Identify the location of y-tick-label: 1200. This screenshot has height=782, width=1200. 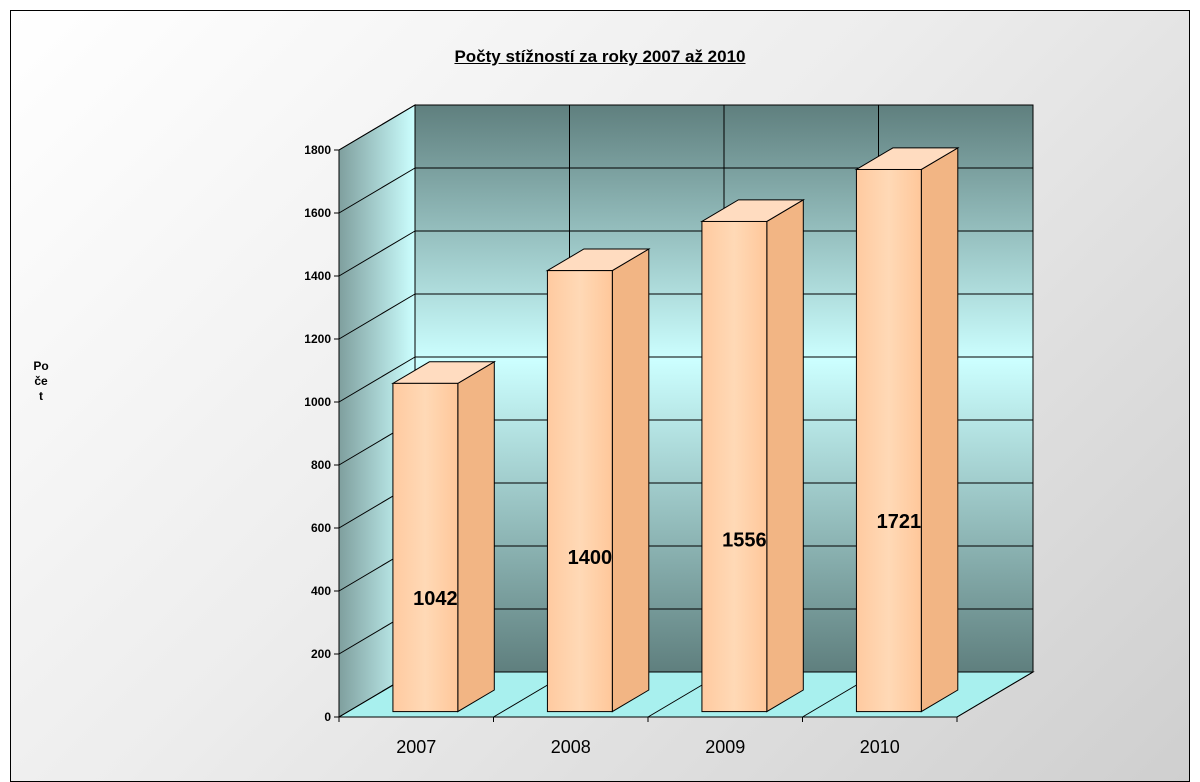
(317, 339).